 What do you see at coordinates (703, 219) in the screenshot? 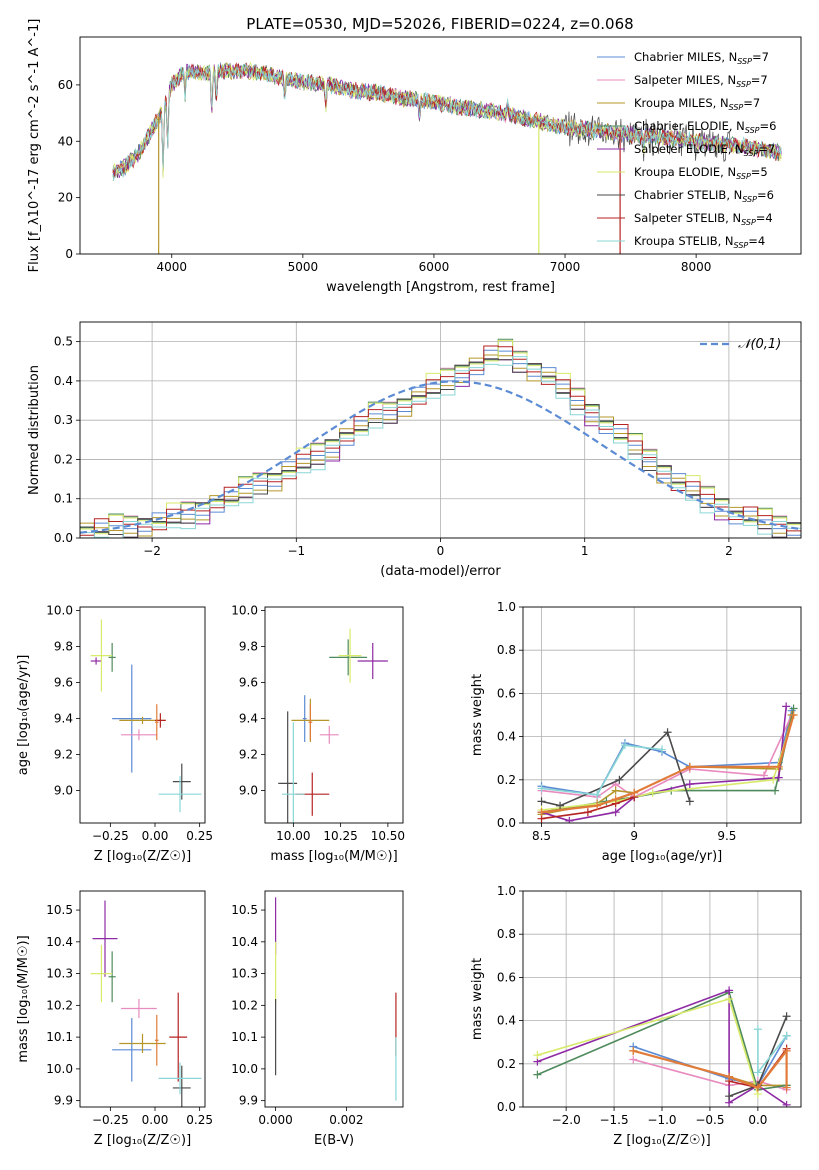
I see `legend-label: Salpeter STELIB, NSSP=4` at bounding box center [703, 219].